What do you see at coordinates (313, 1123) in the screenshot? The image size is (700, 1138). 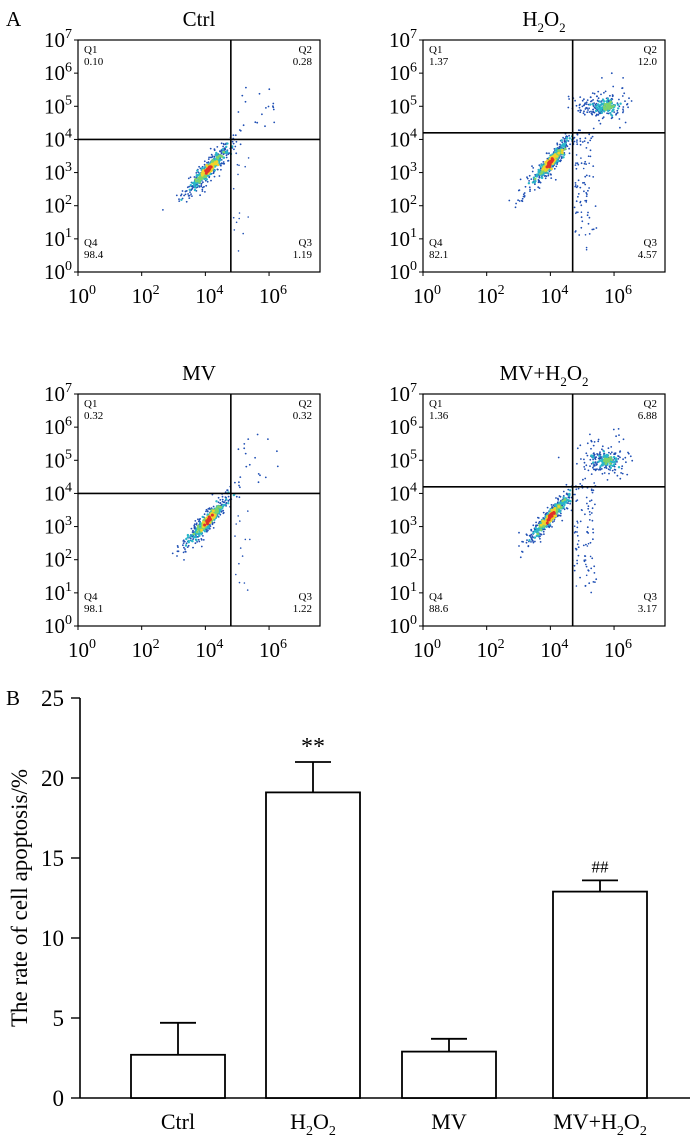 I see `x-category-label: H2O2` at bounding box center [313, 1123].